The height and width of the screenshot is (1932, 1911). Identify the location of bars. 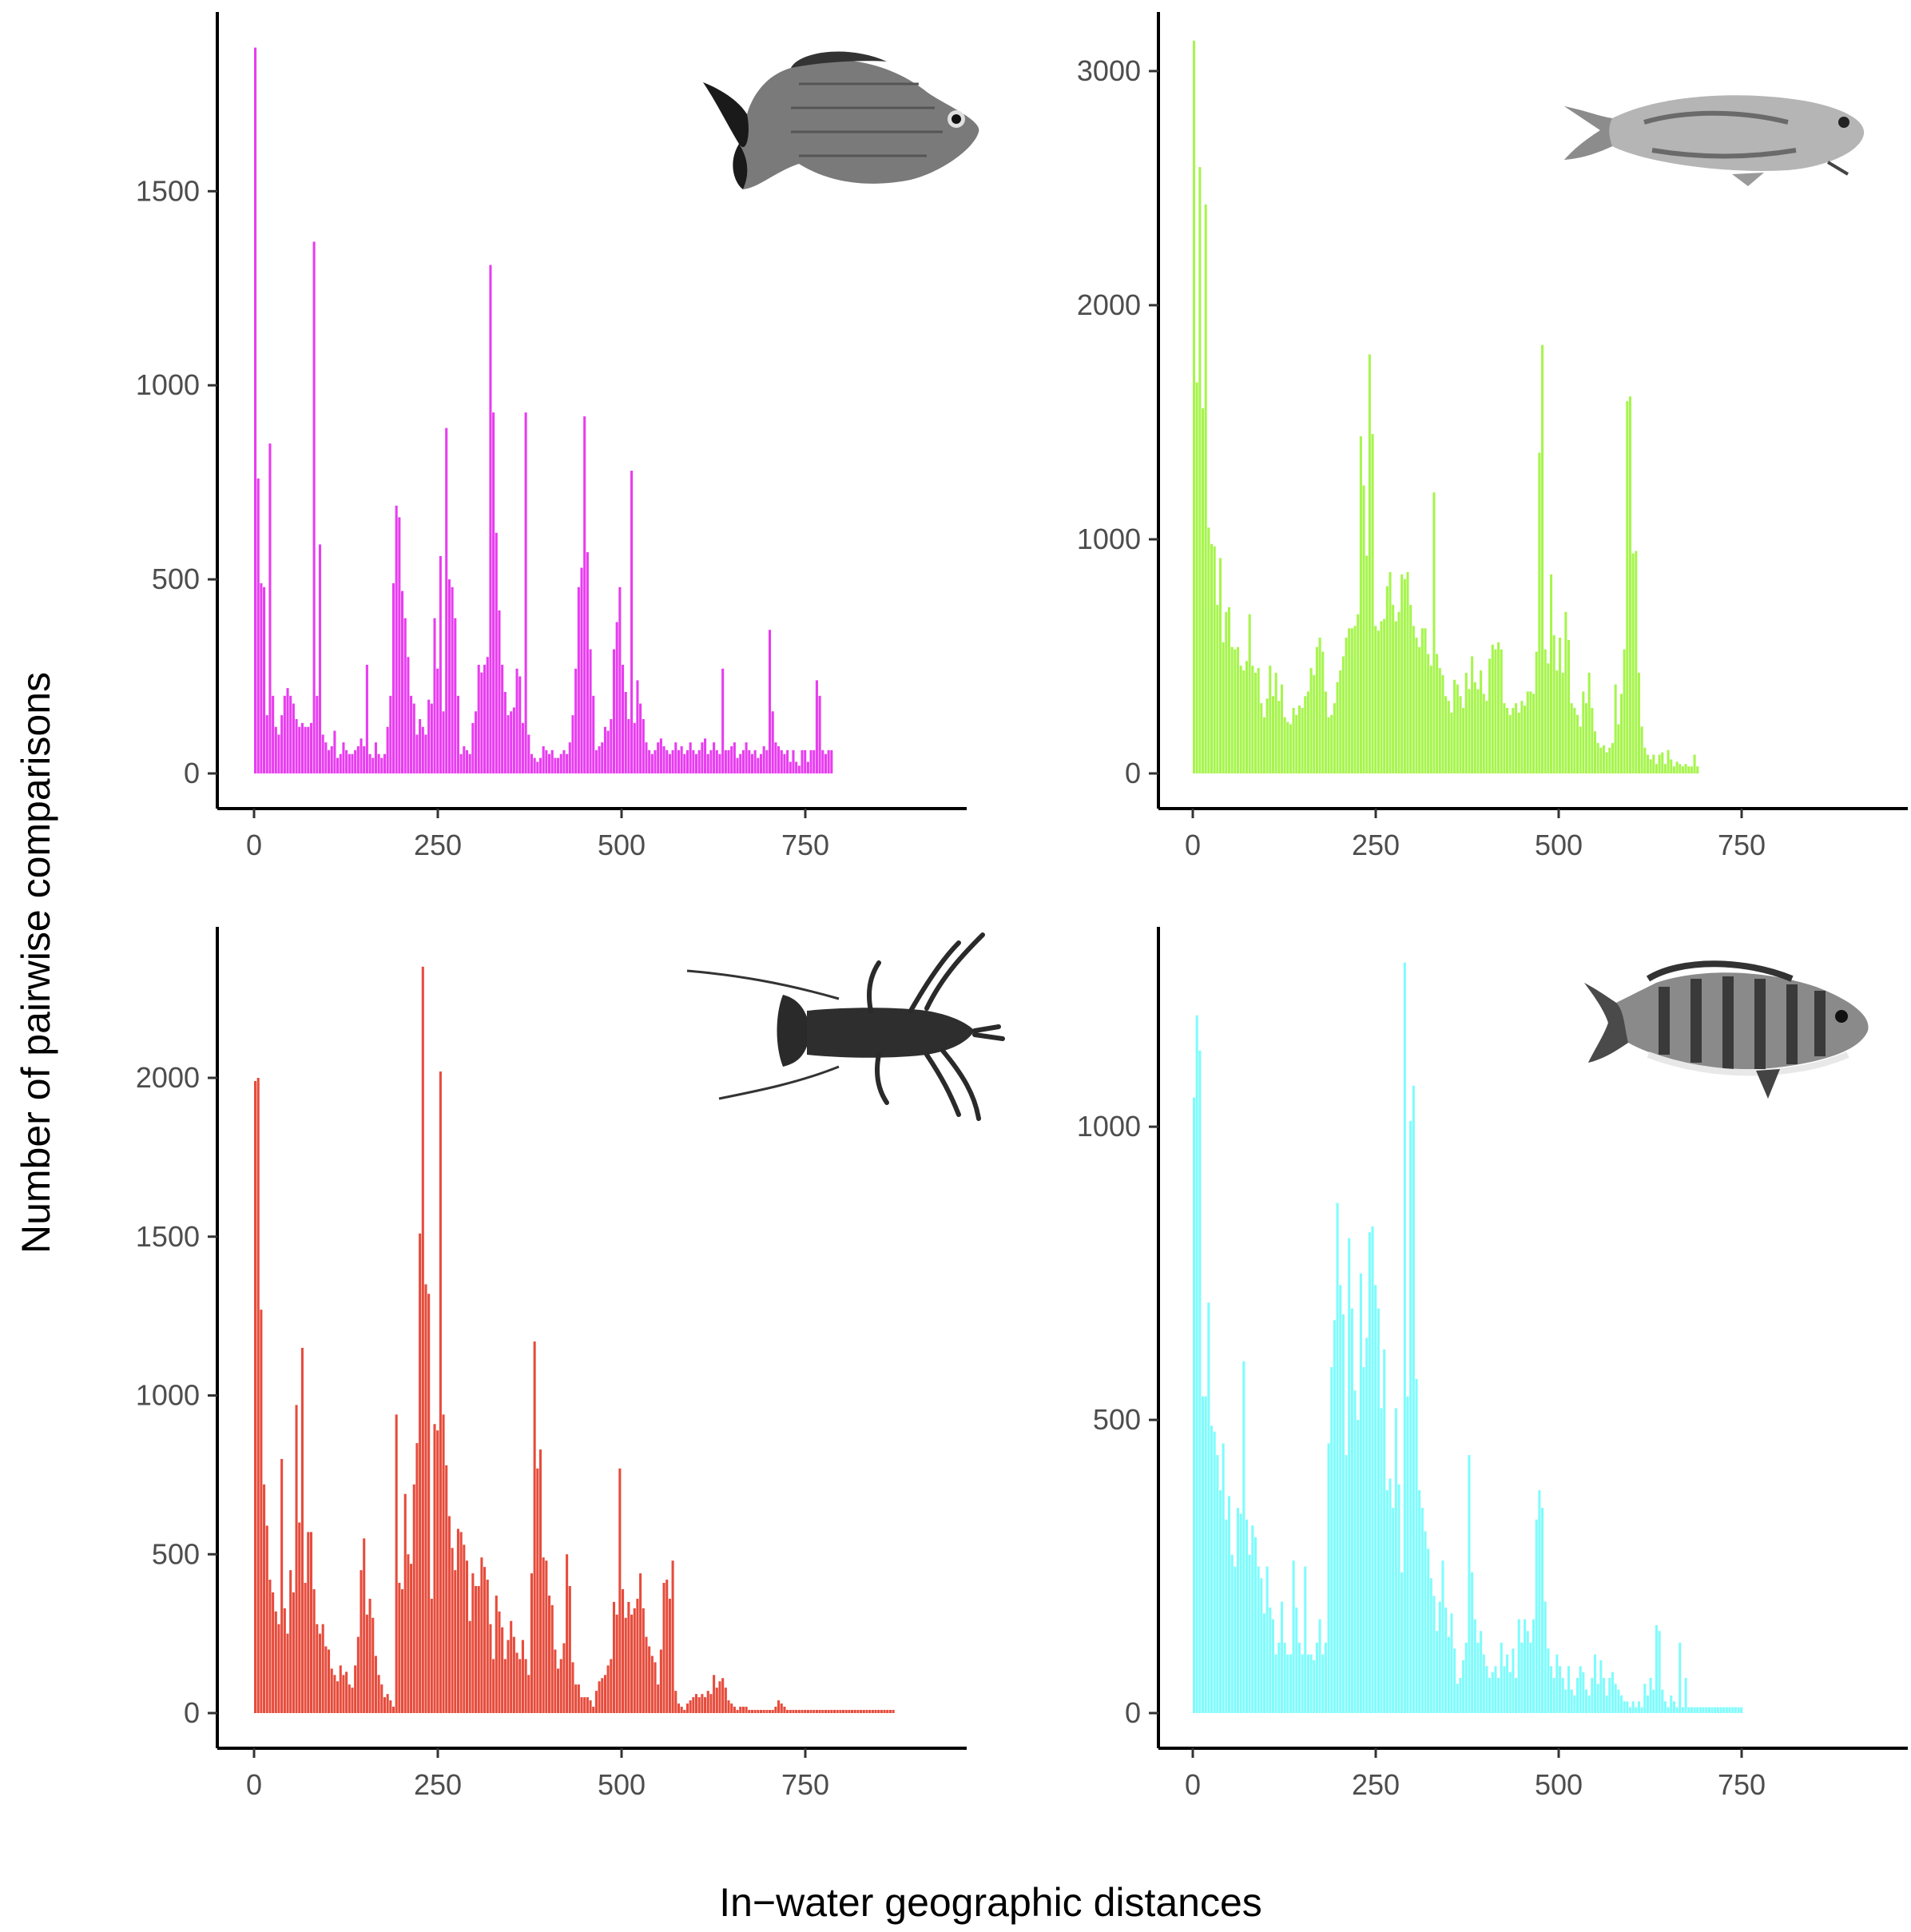
(1468, 1337).